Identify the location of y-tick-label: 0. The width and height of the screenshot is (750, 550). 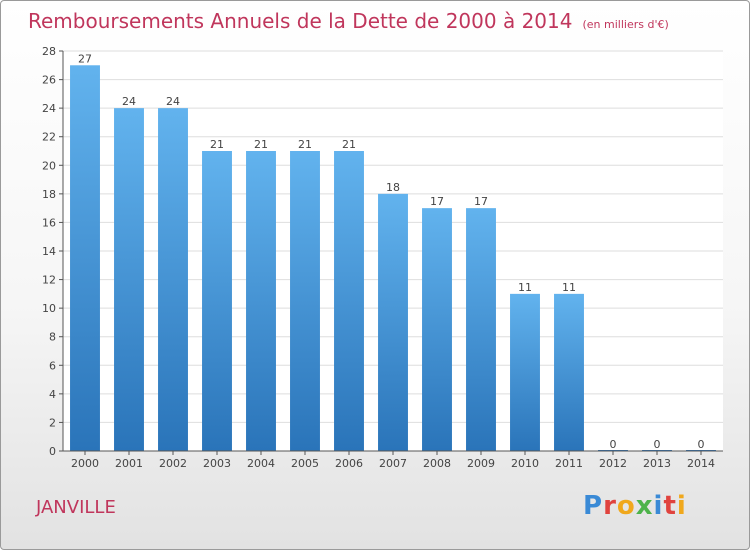
(52, 451).